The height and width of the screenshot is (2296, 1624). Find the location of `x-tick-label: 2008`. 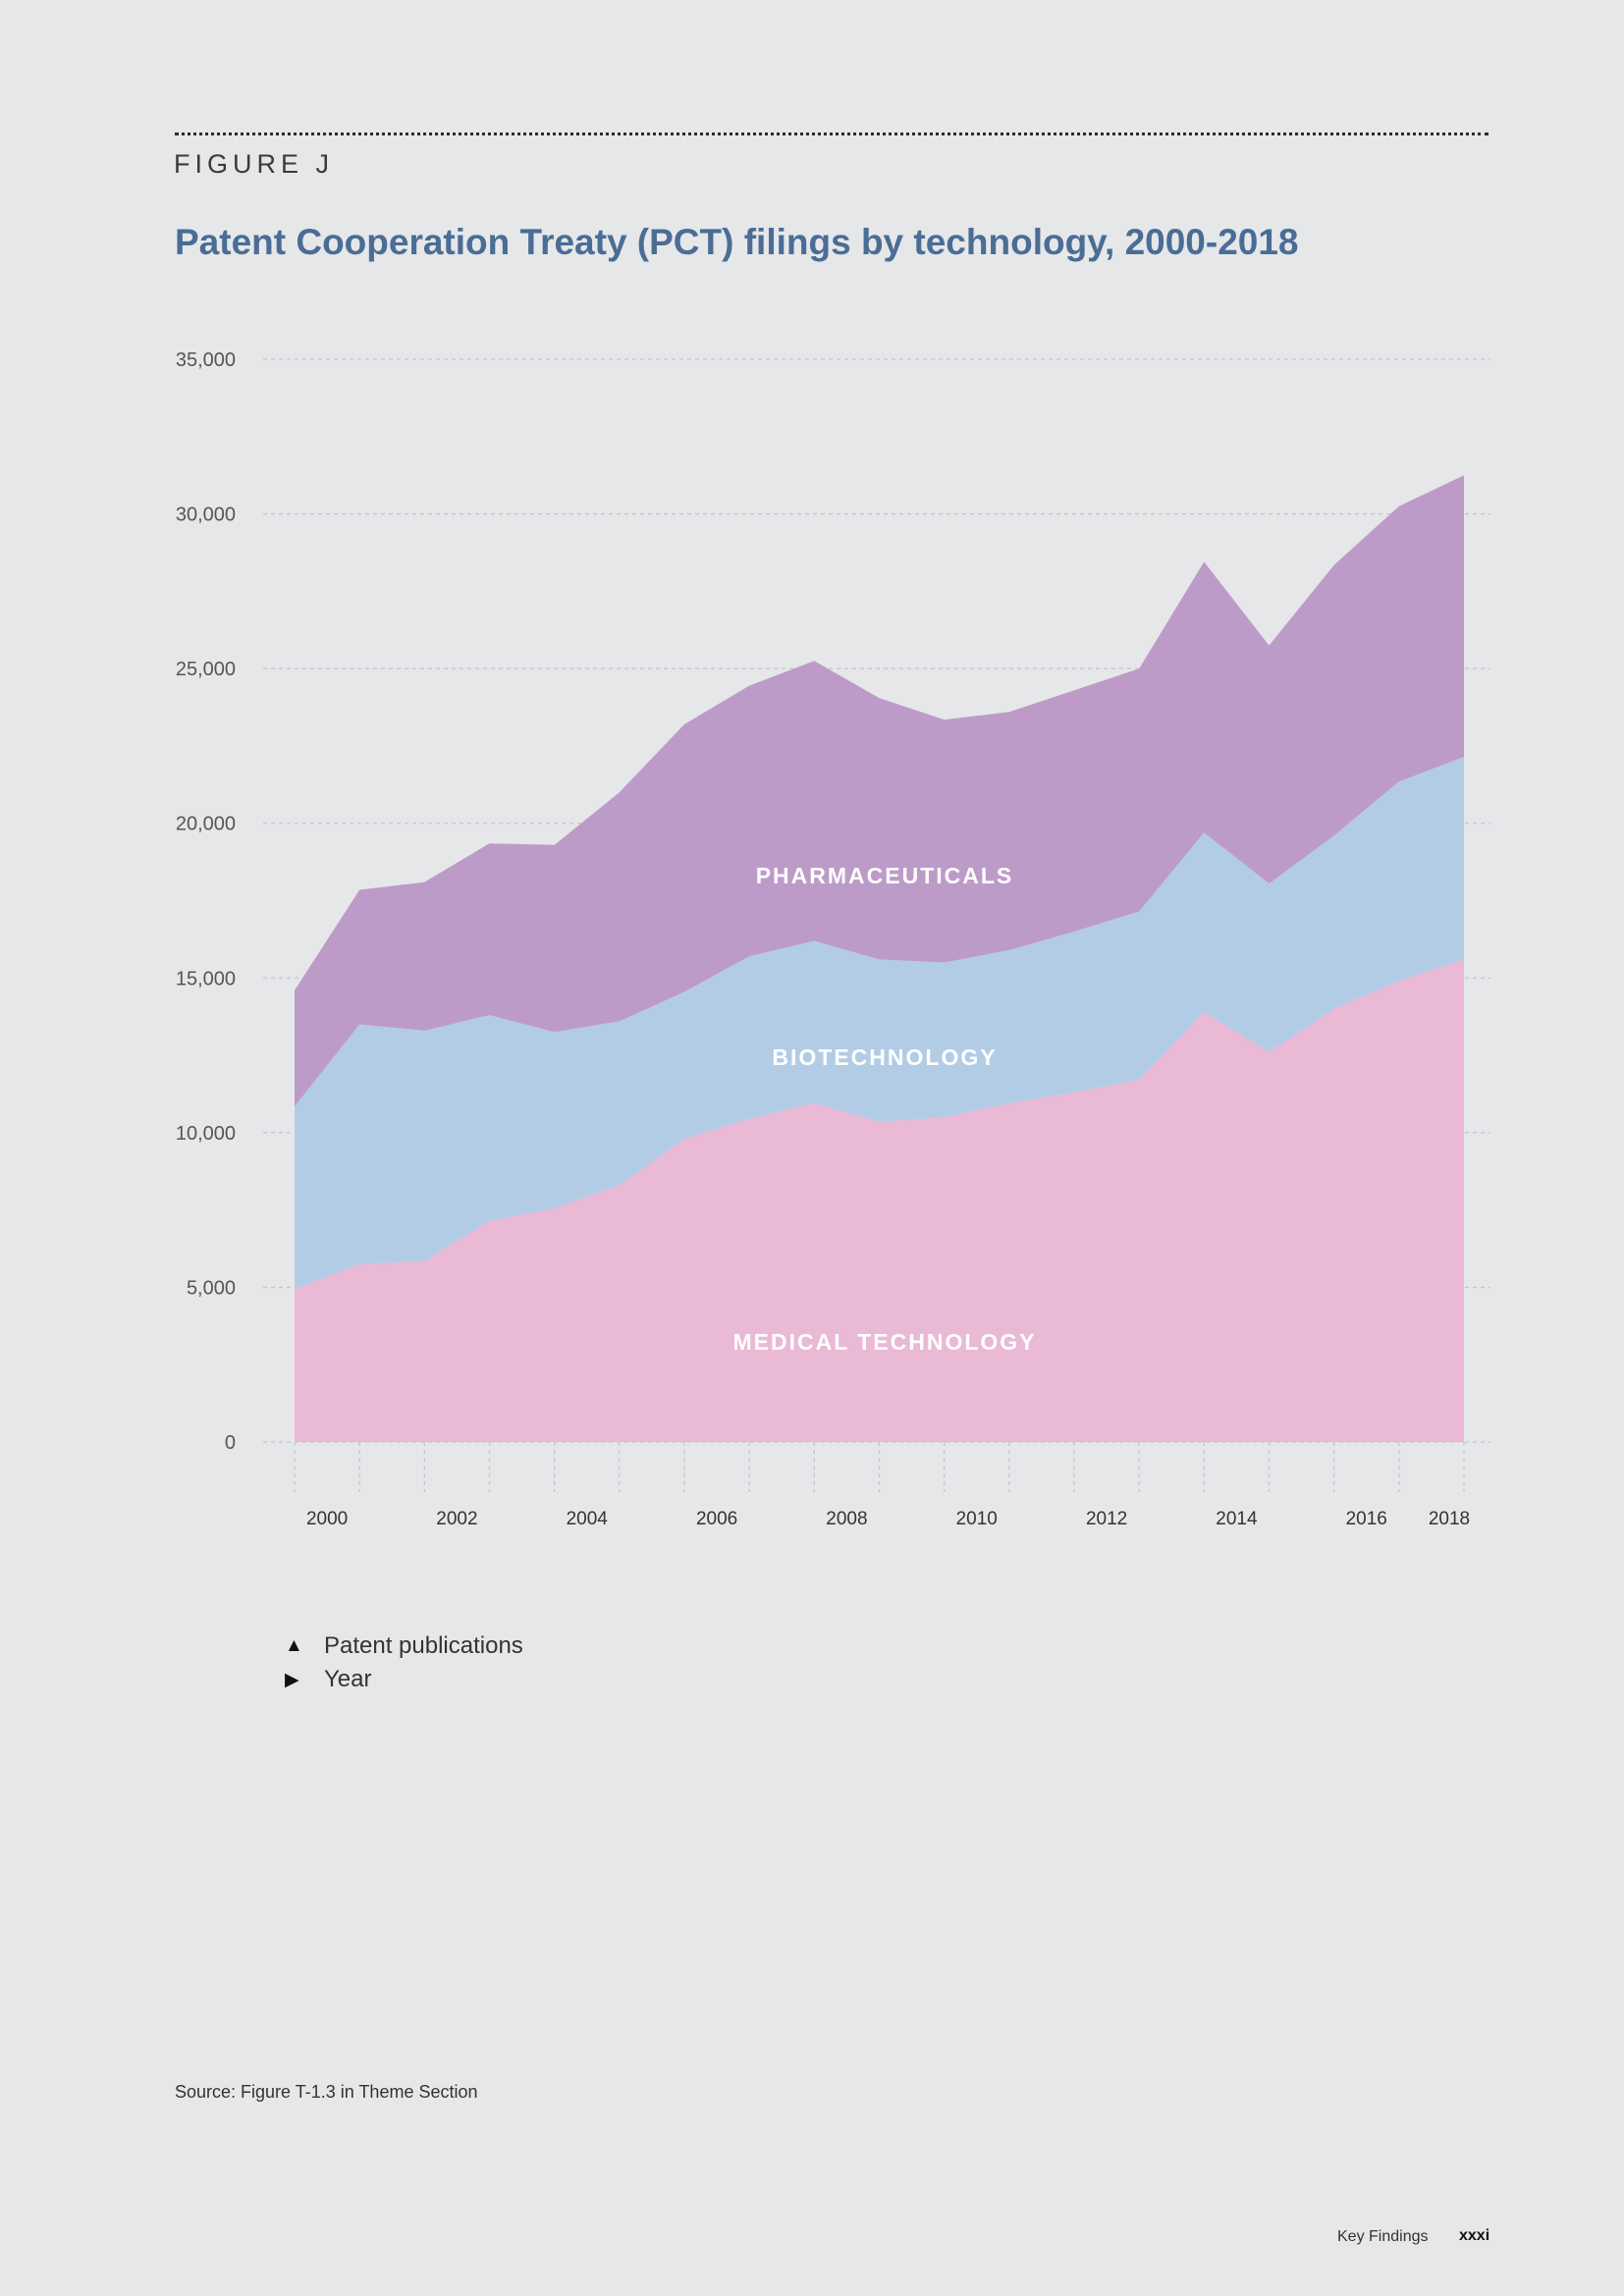

x-tick-label: 2008 is located at coordinates (846, 1519).